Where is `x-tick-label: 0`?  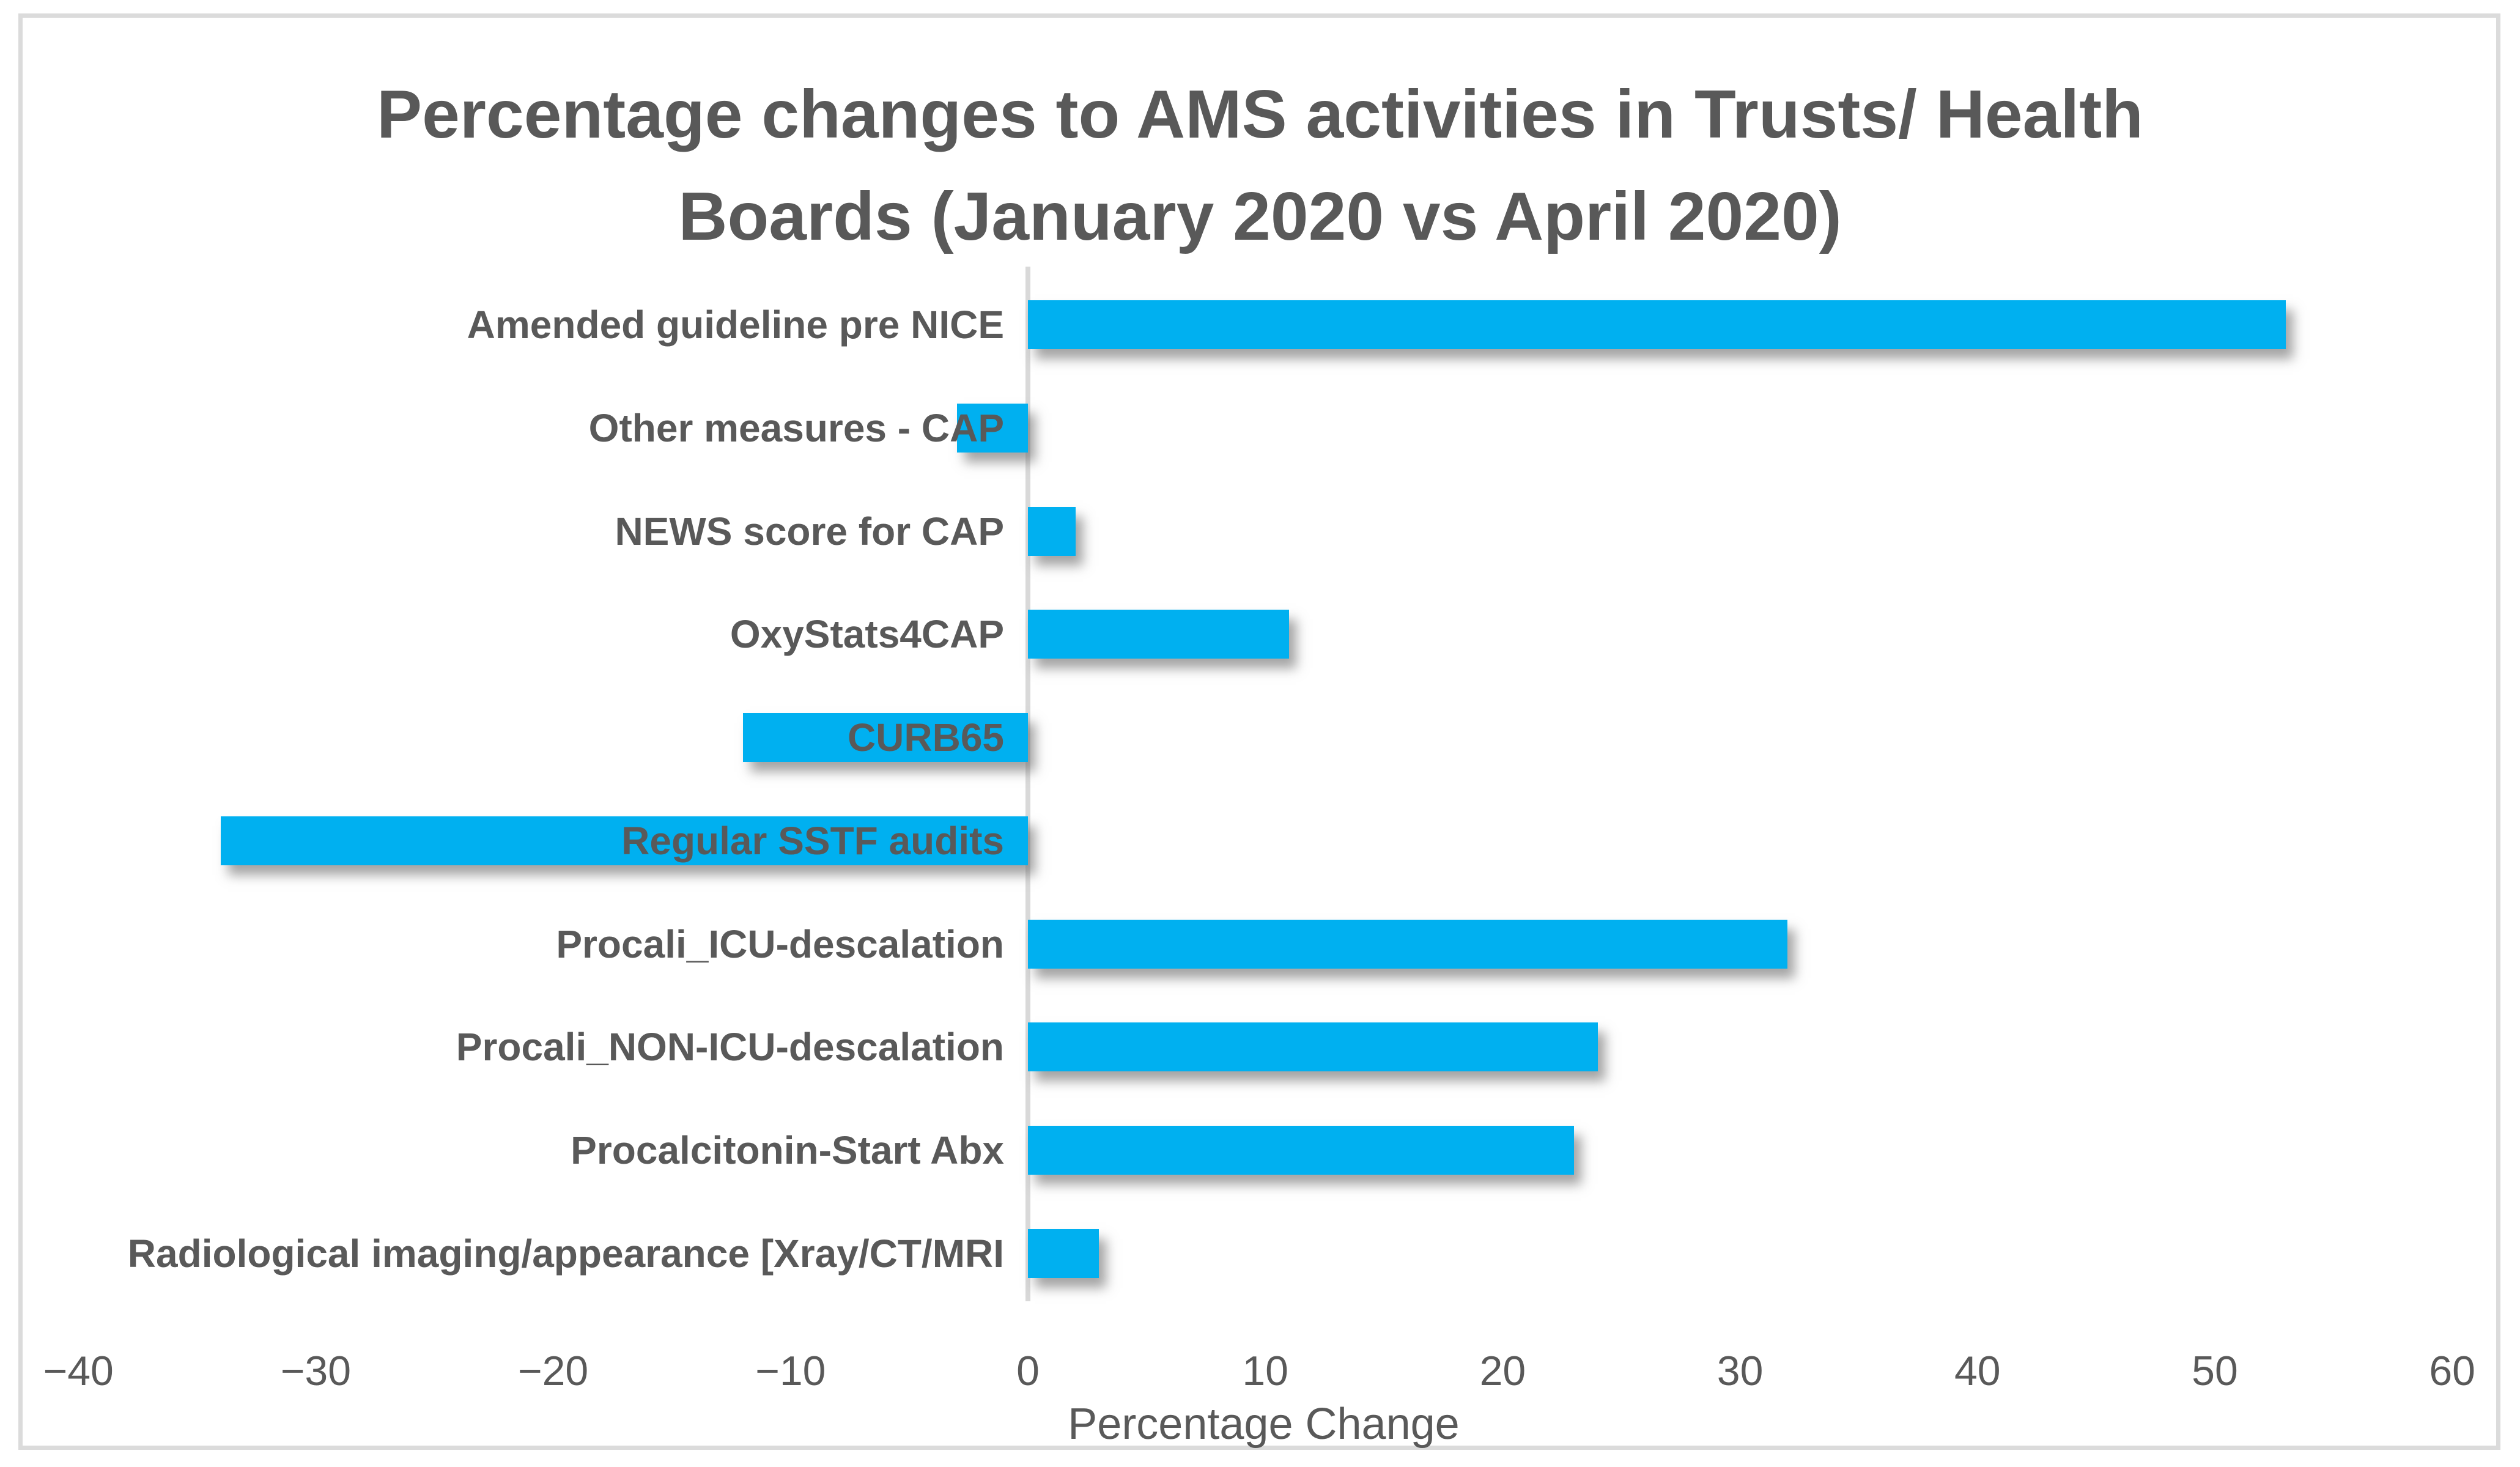 x-tick-label: 0 is located at coordinates (1028, 1371).